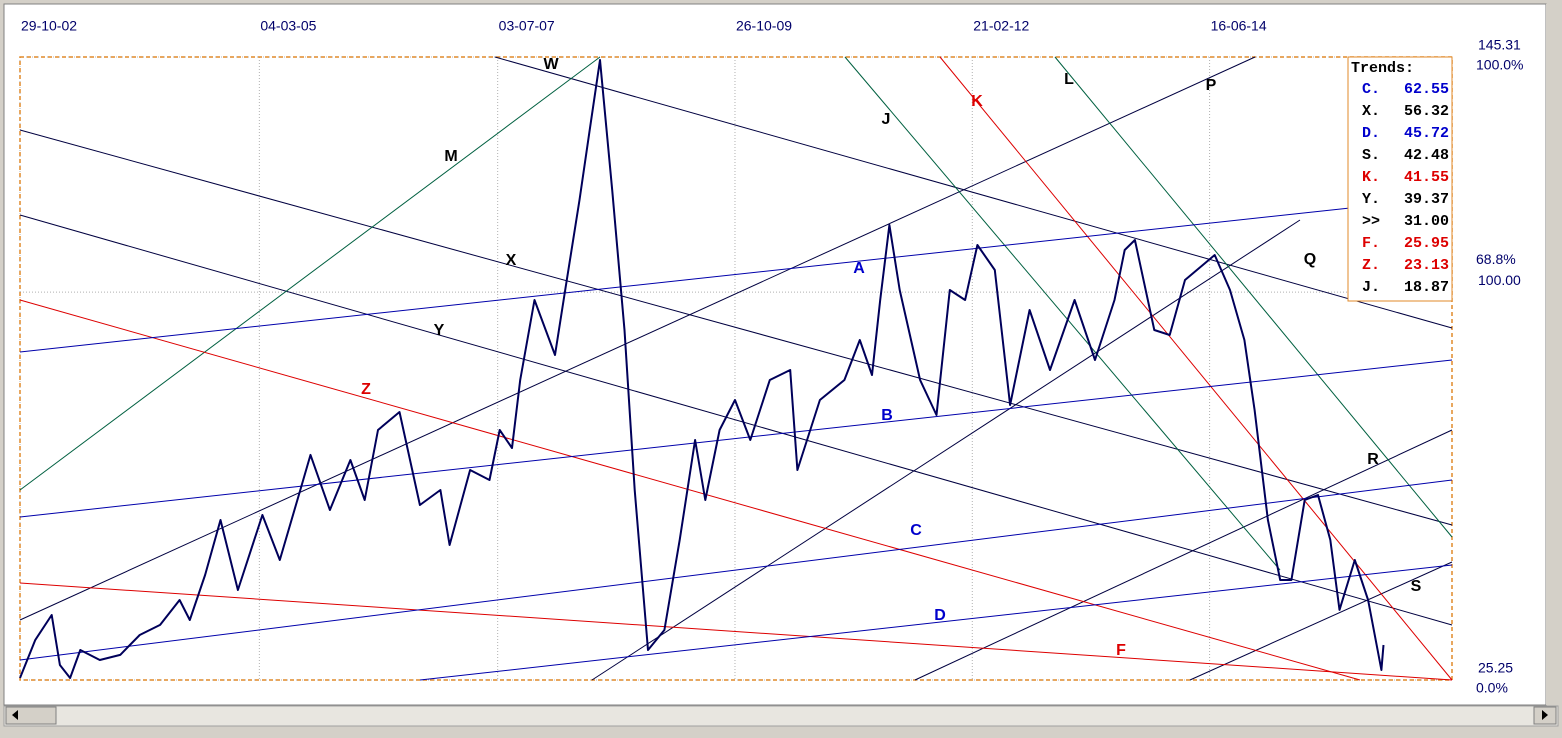 This screenshot has width=1562, height=738. I want to click on legend-value: 41.55, so click(1426, 177).